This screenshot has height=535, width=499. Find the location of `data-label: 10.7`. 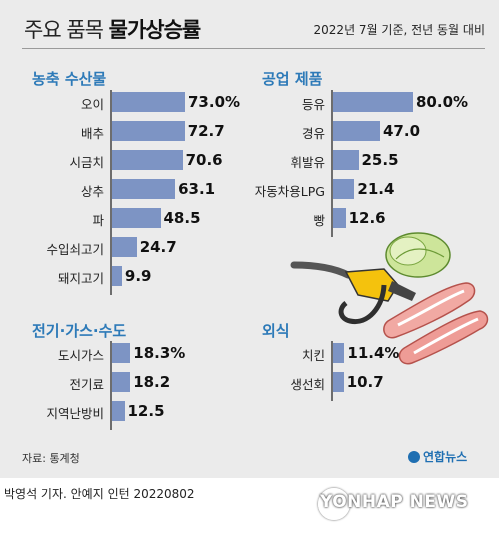

data-label: 10.7 is located at coordinates (365, 382).